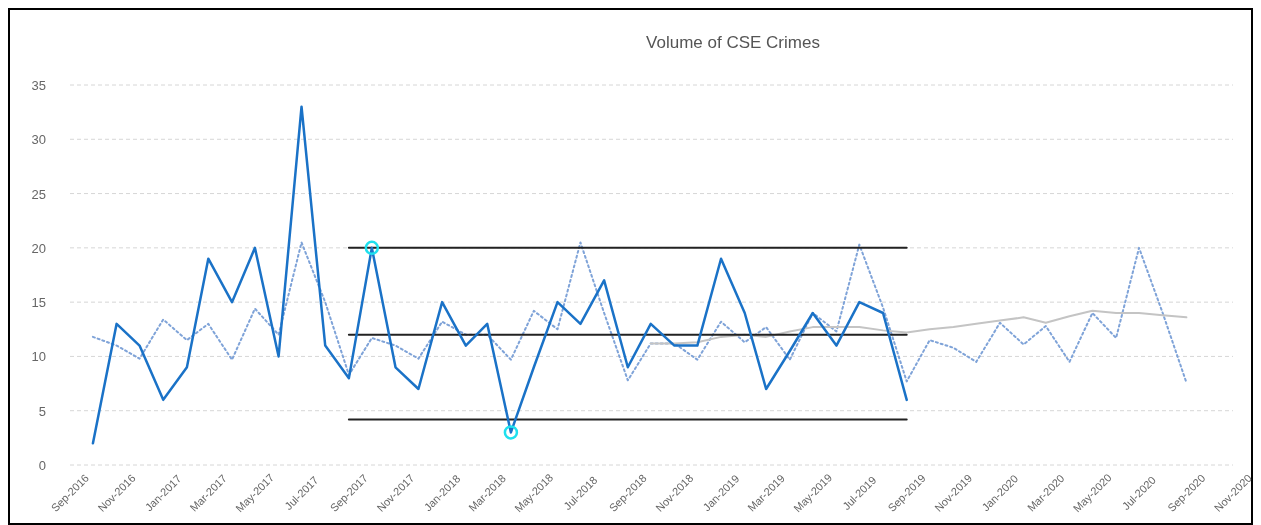 This screenshot has width=1261, height=525. I want to click on y-tick-label: 5, so click(42, 411).